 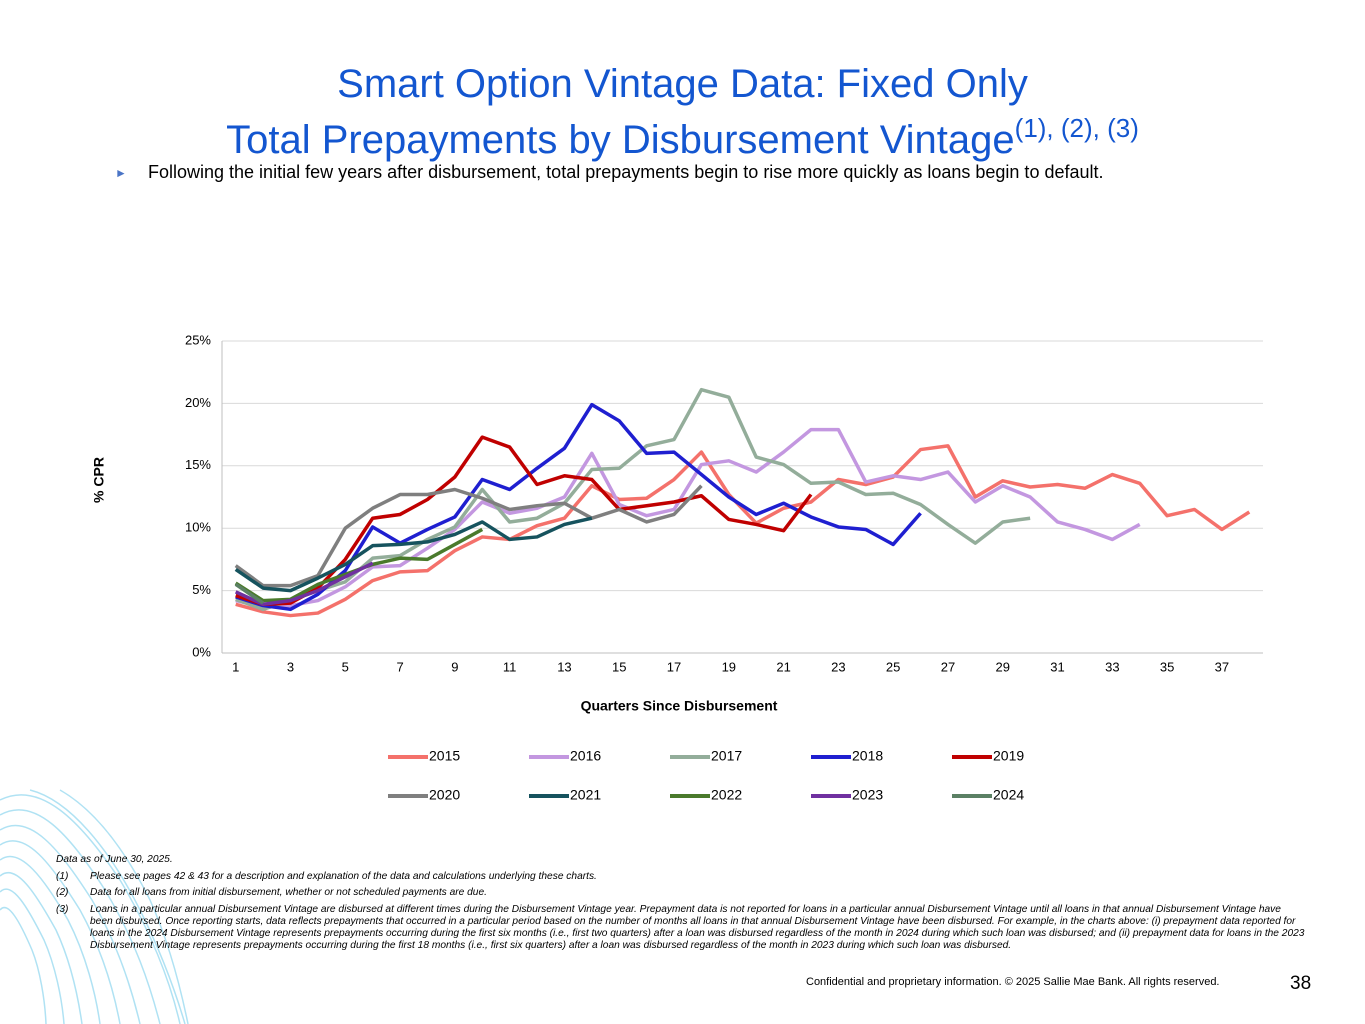 I want to click on legend-label: 2024, so click(x=1008, y=795).